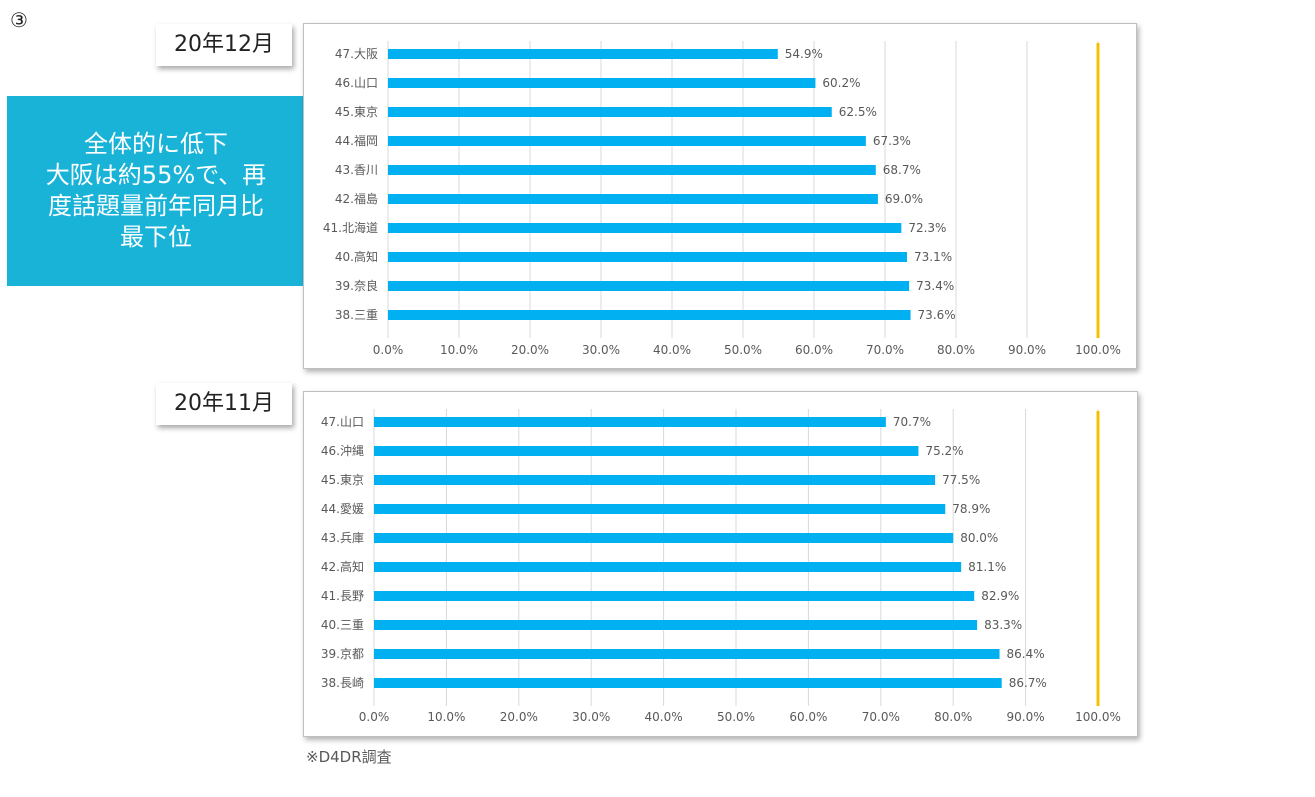  Describe the element at coordinates (1026, 654) in the screenshot. I see `nov-data-label: 86.4%` at that location.